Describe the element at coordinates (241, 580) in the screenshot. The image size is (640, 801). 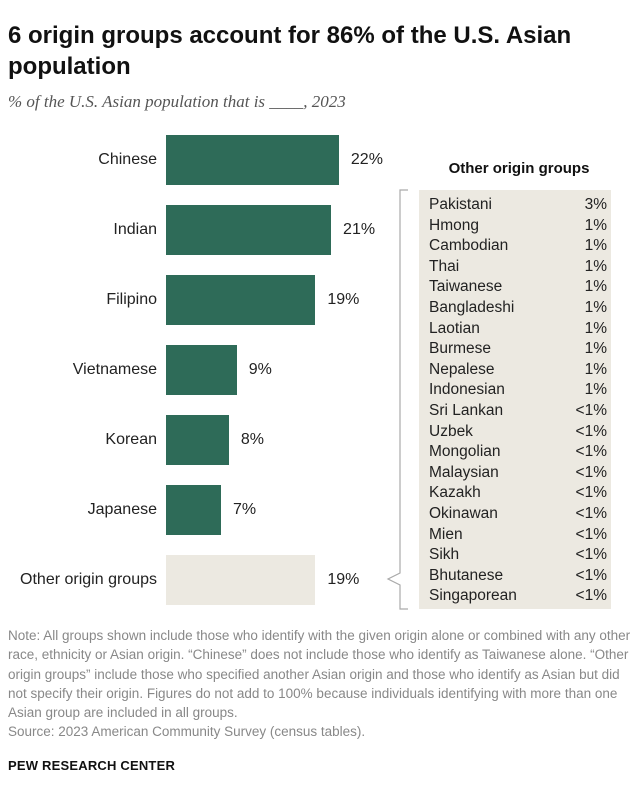
I see `bar-other-origin-groups` at that location.